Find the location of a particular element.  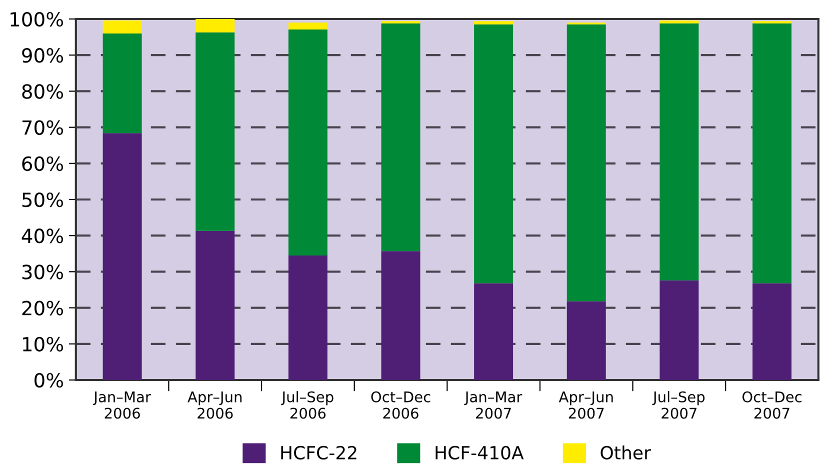

x-tick-label: Jan–Mar 2007 is located at coordinates (493, 405).